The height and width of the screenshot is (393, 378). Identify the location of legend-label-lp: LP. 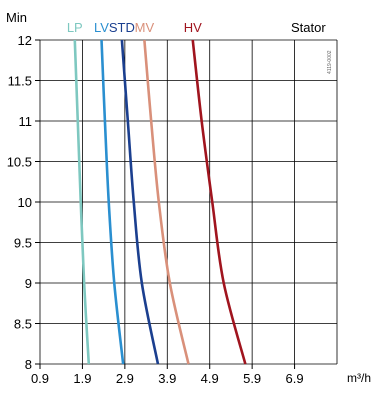
(75, 27).